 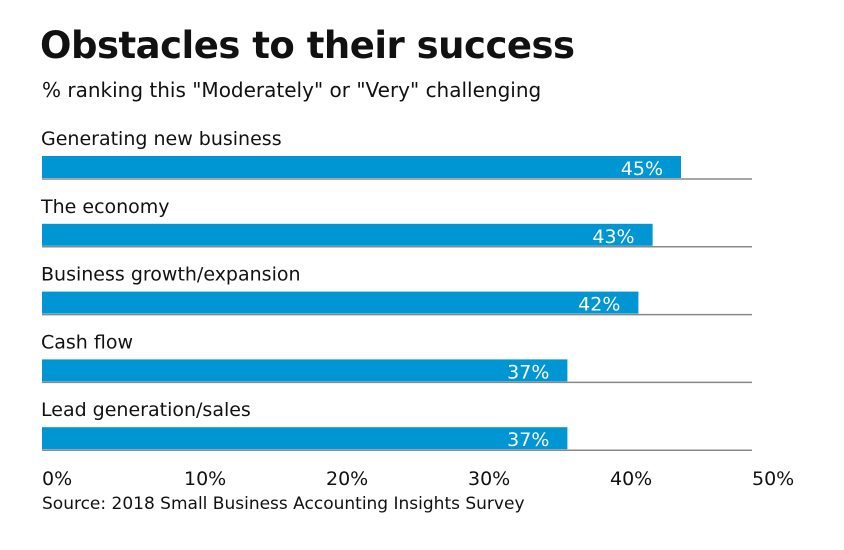 I want to click on tick-label: 20%, so click(x=347, y=479).